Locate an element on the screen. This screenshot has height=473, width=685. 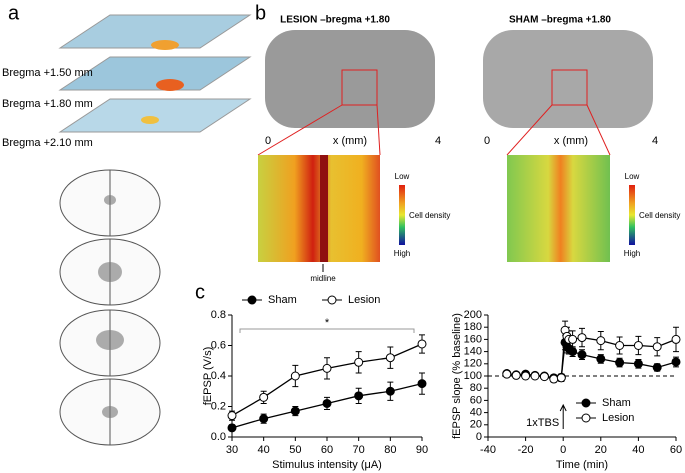
x-axis-label: Stimulus intensity (μA) is located at coordinates (327, 465).